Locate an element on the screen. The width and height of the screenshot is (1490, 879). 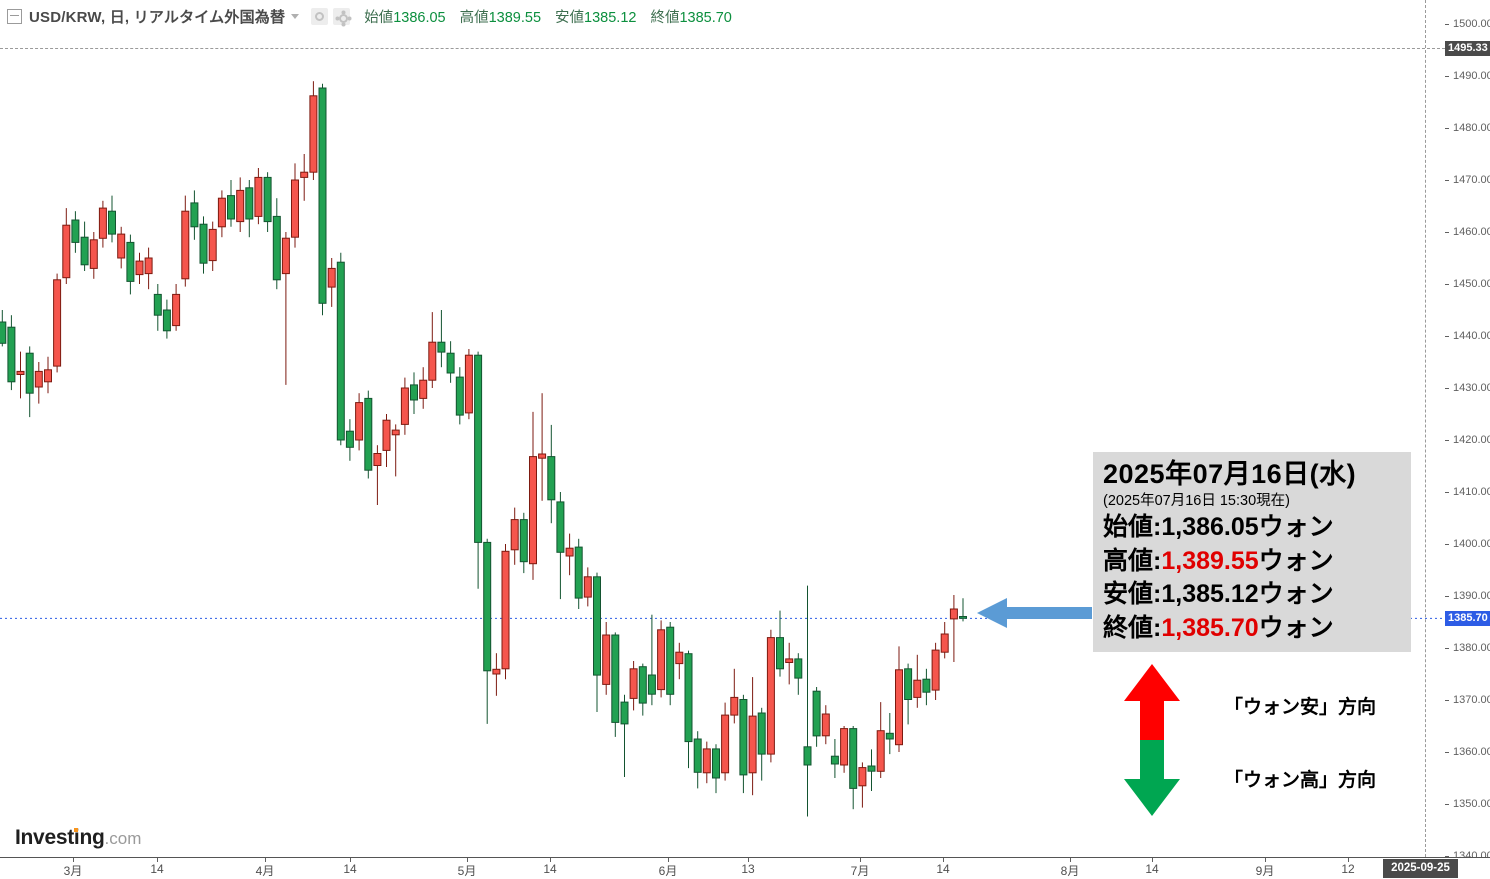
annotation-subtitle: (2025年07月16日 15:30現在) is located at coordinates (1196, 501).